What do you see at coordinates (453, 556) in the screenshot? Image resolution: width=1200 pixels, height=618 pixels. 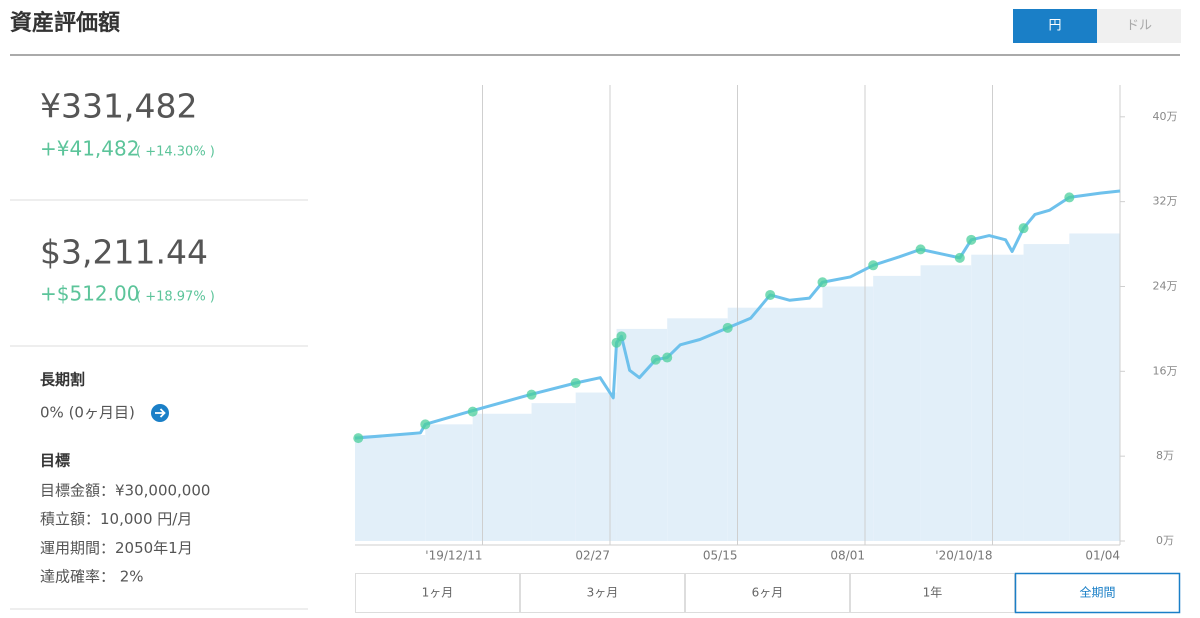 I see `x-tick-label: '19/12/11` at bounding box center [453, 556].